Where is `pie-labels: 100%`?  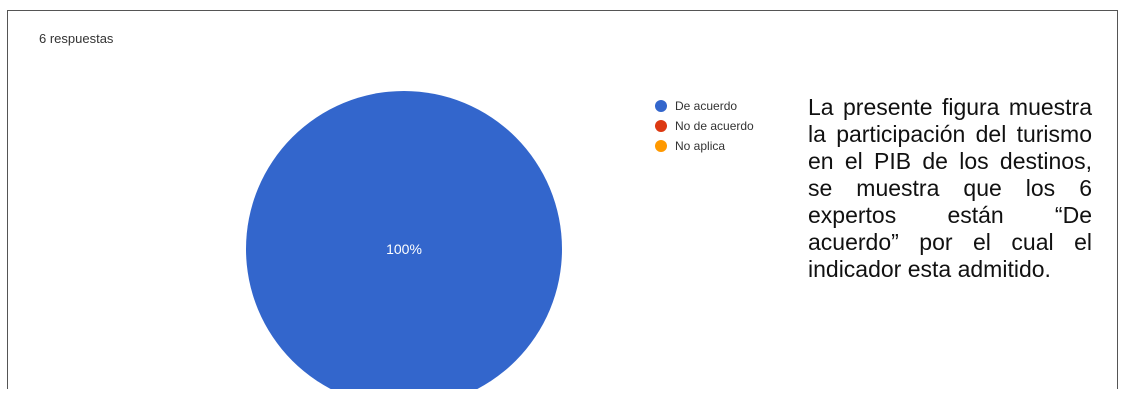
pie-labels: 100% is located at coordinates (404, 249).